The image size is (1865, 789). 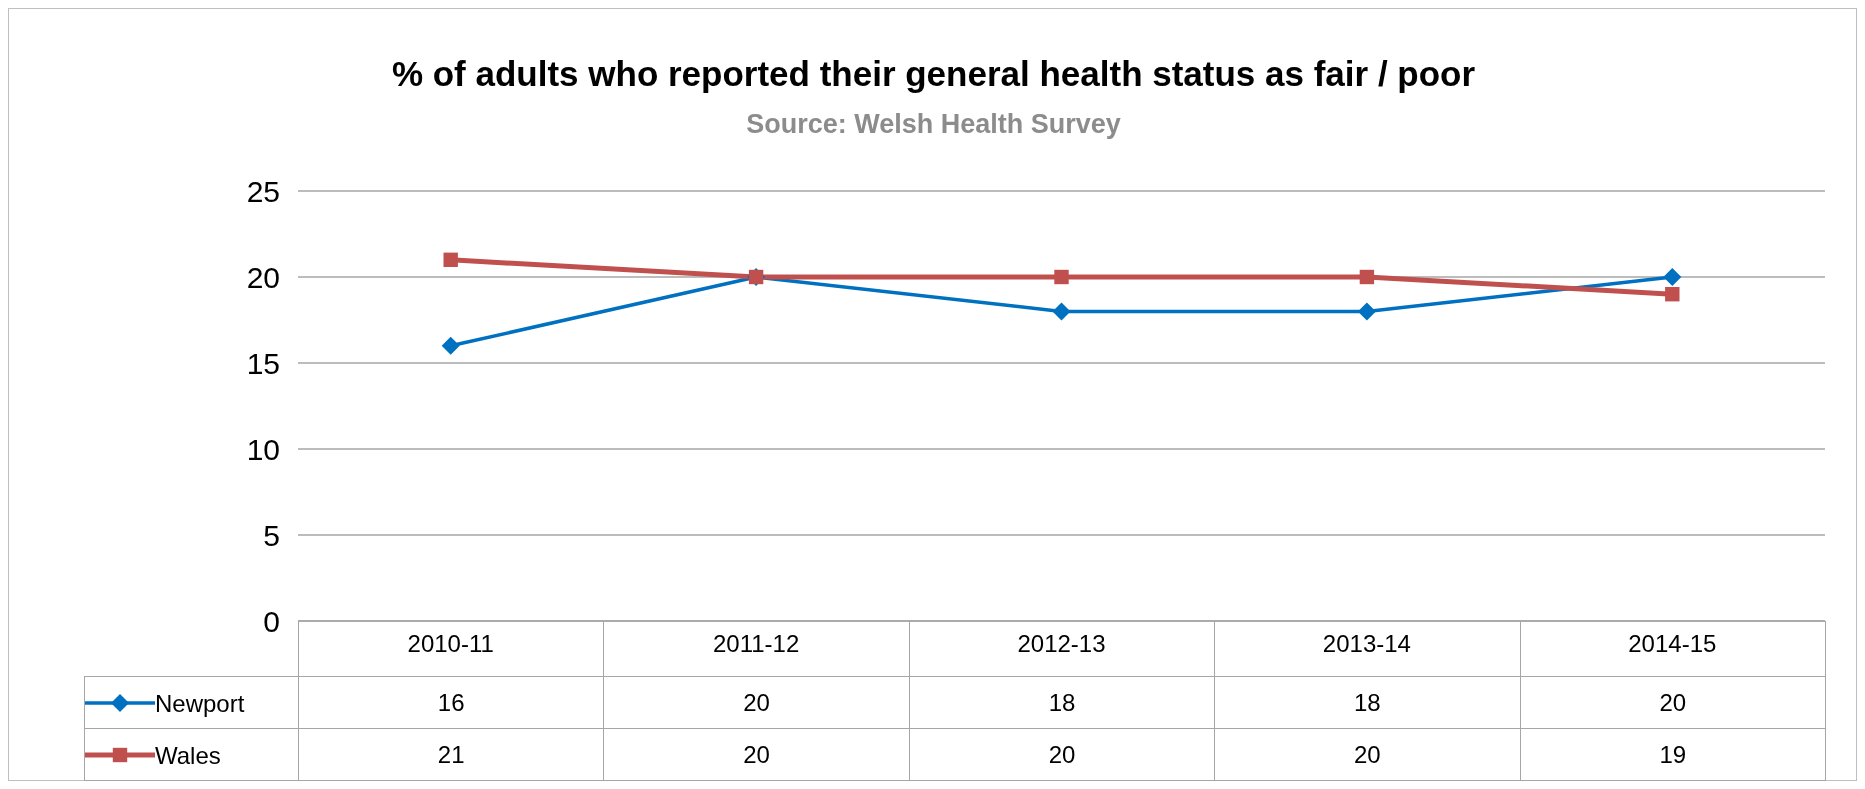 What do you see at coordinates (933, 124) in the screenshot?
I see `chart-subtitle: Source: Welsh Health Survey` at bounding box center [933, 124].